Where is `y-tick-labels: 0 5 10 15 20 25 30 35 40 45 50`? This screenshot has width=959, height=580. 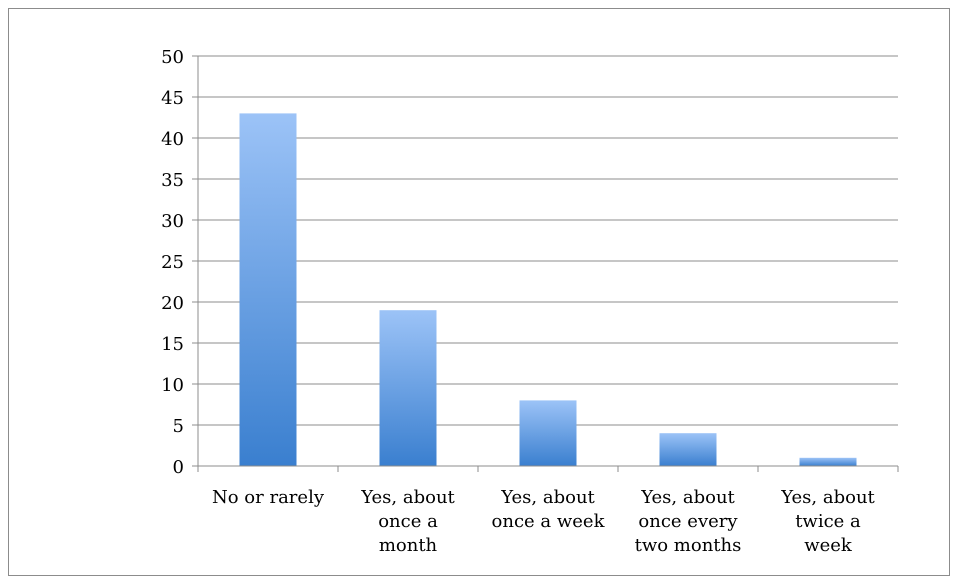 y-tick-labels: 0 5 10 15 20 25 30 35 40 45 50 is located at coordinates (172, 262).